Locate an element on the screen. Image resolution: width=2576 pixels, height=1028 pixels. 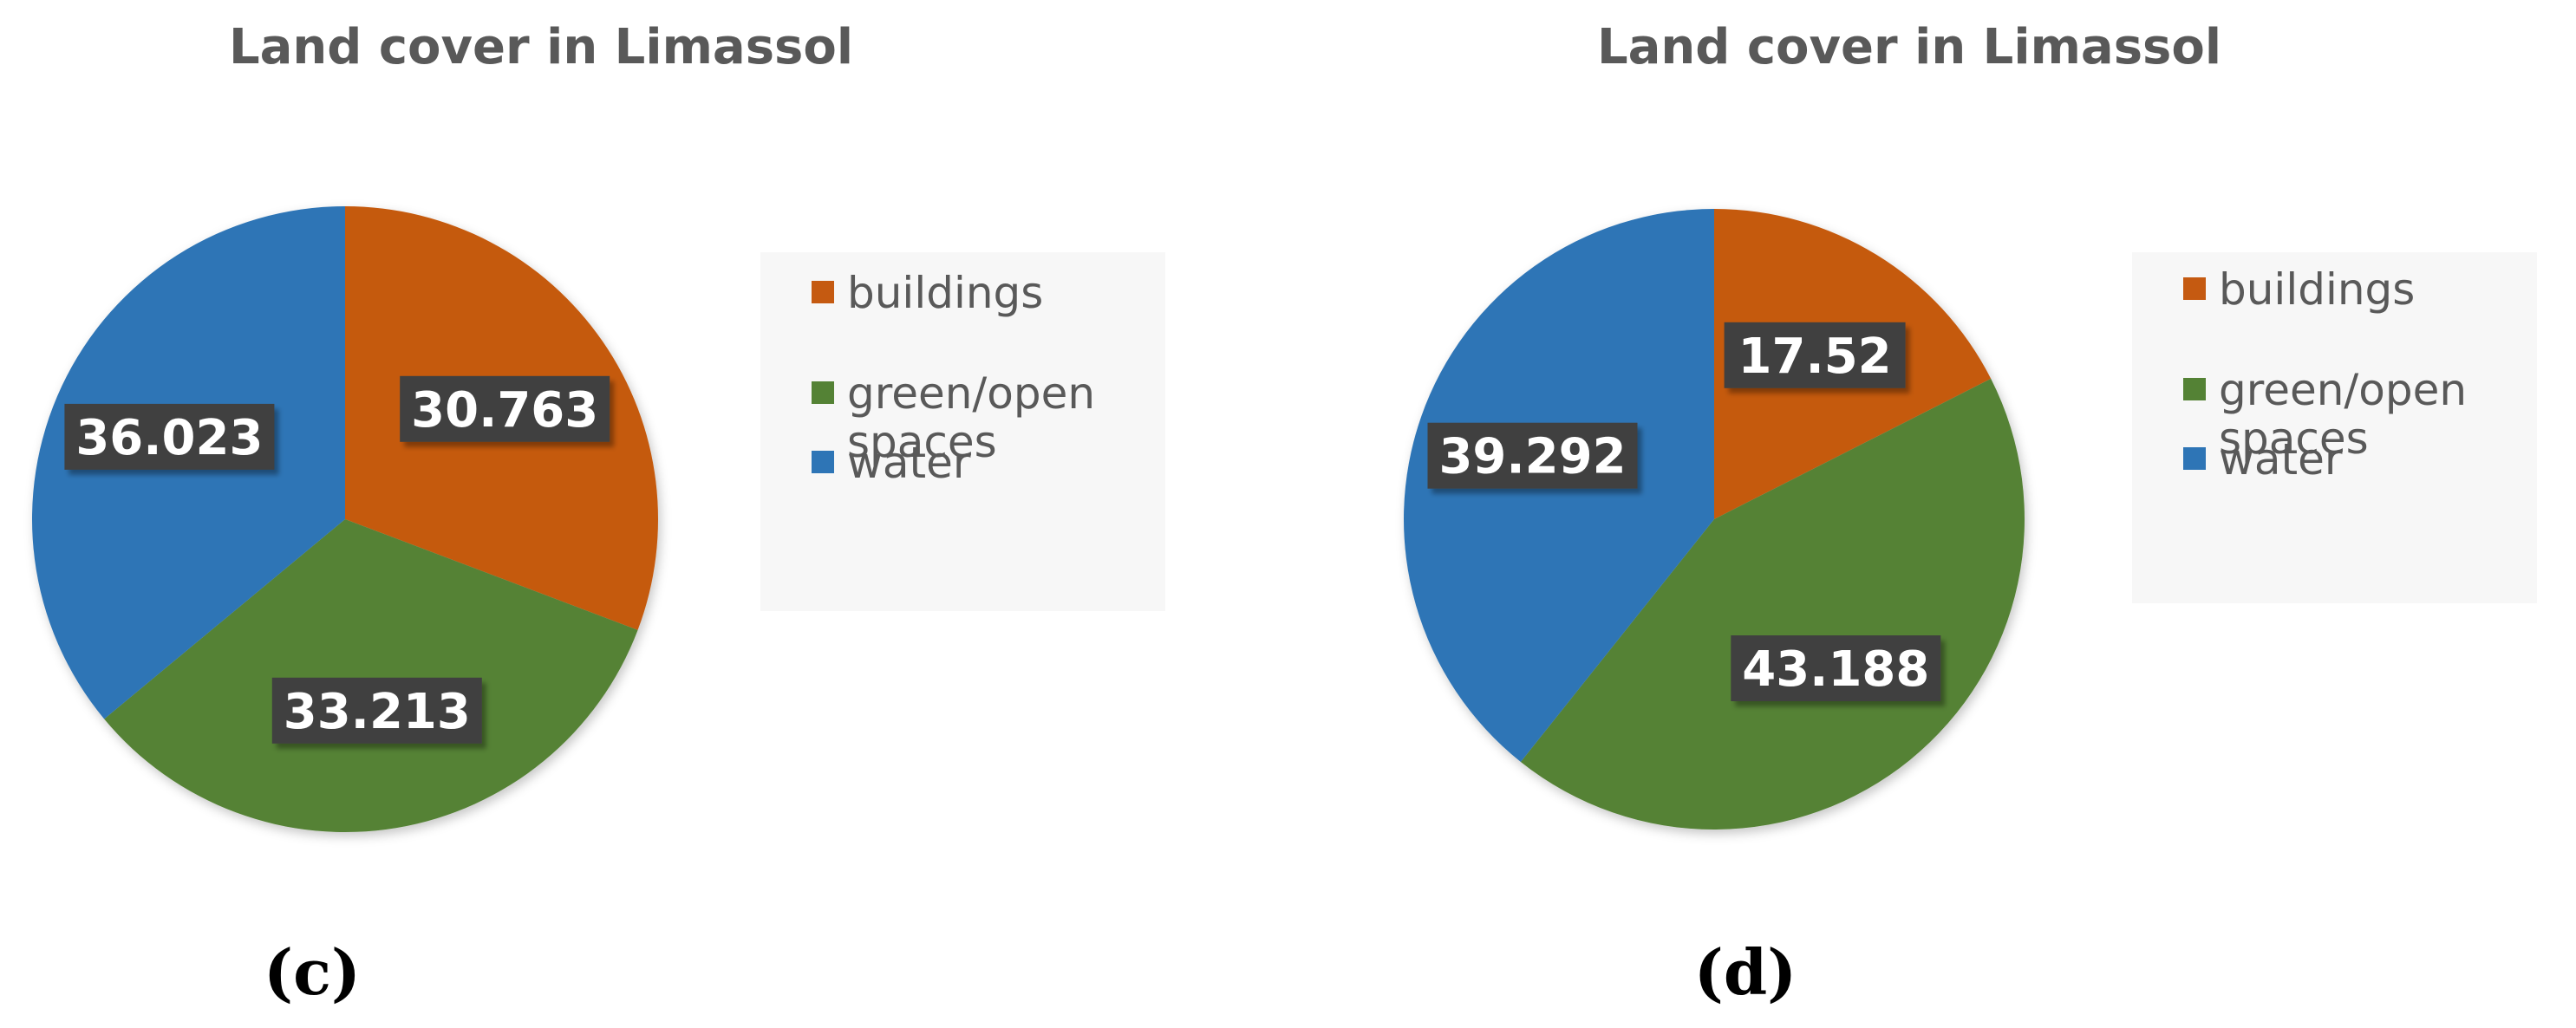
data-label-text: 43.188 is located at coordinates (1835, 669).